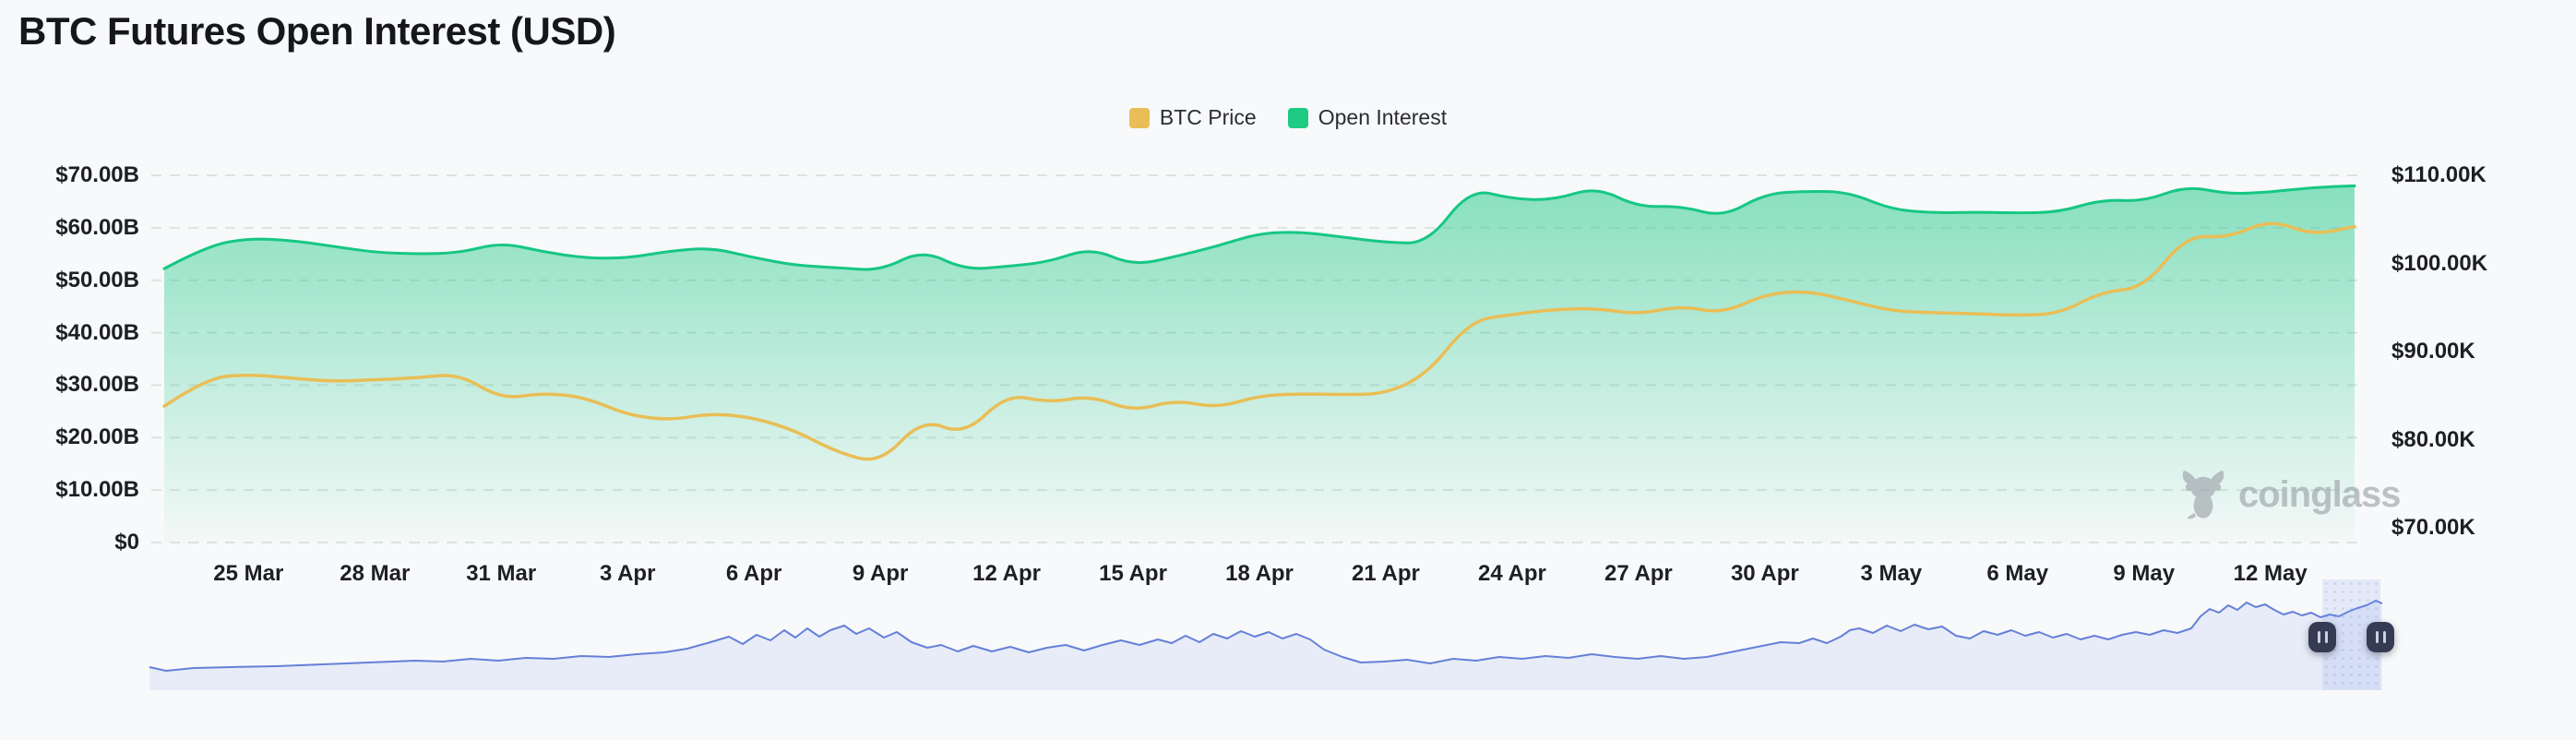 This screenshot has width=2576, height=740. I want to click on navigator-right-handle, so click(2380, 637).